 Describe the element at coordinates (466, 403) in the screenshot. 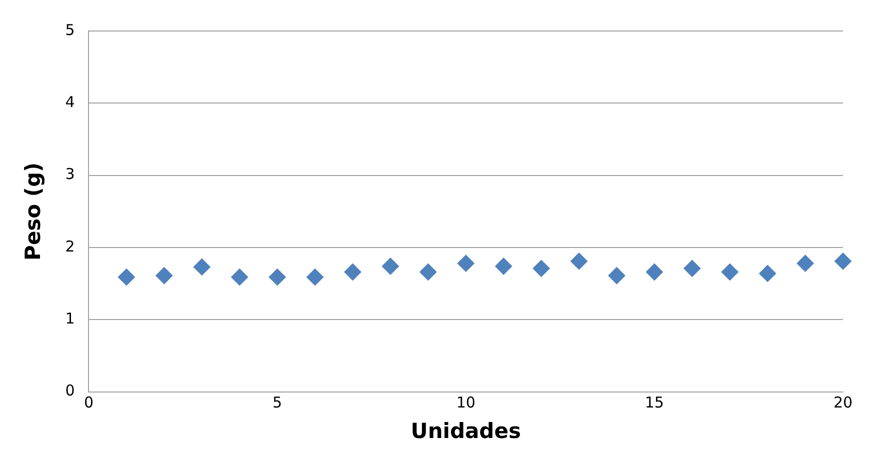

I see `x-tick-label: 10` at that location.